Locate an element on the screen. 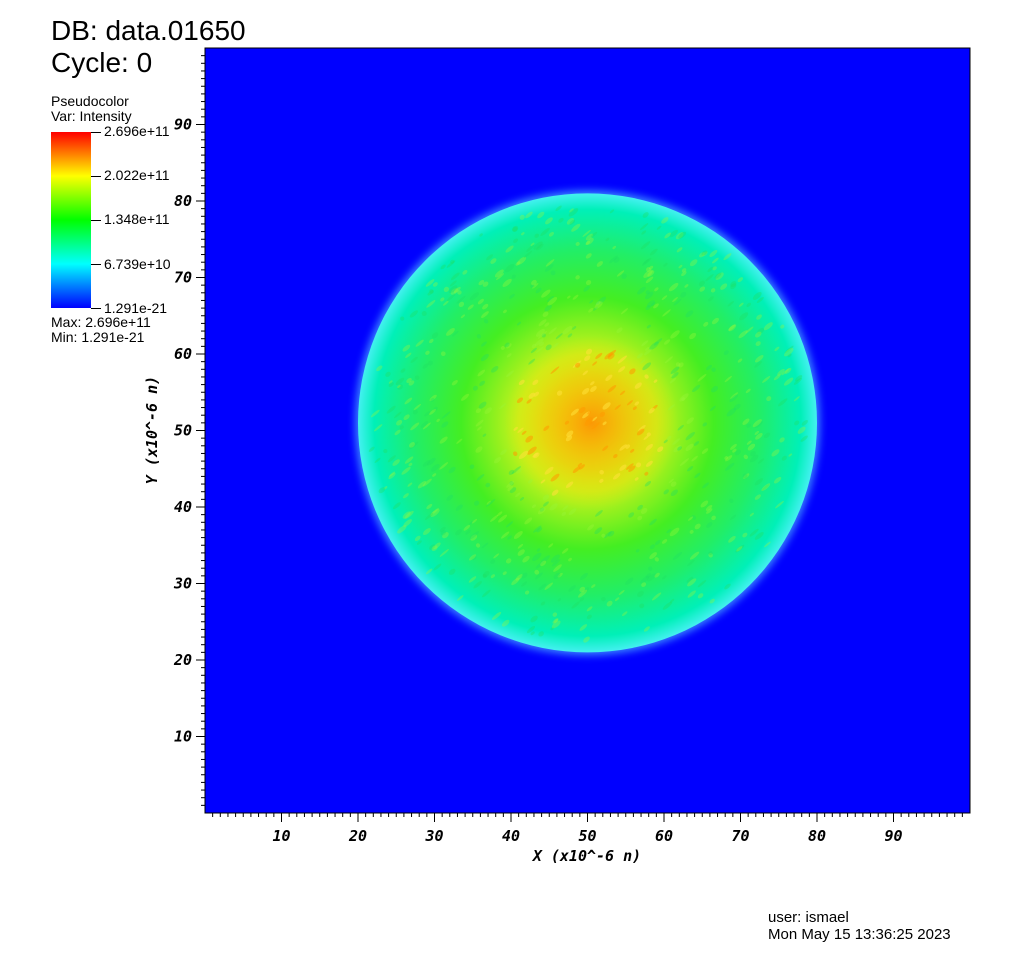 This screenshot has width=1024, height=958. y-axis-minor-ticks is located at coordinates (203, 430).